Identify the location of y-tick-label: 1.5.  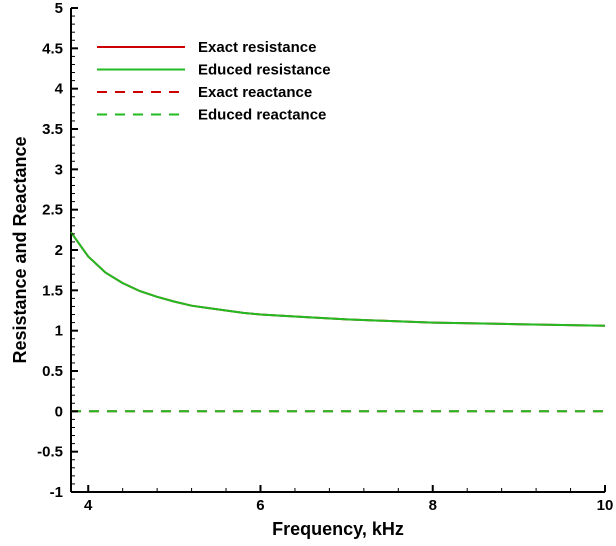
(52, 290).